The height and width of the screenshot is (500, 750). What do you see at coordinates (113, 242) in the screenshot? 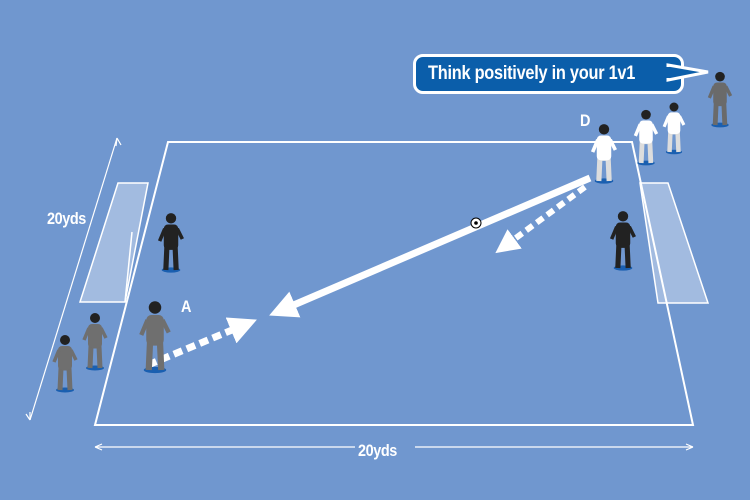
I see `left-goal` at bounding box center [113, 242].